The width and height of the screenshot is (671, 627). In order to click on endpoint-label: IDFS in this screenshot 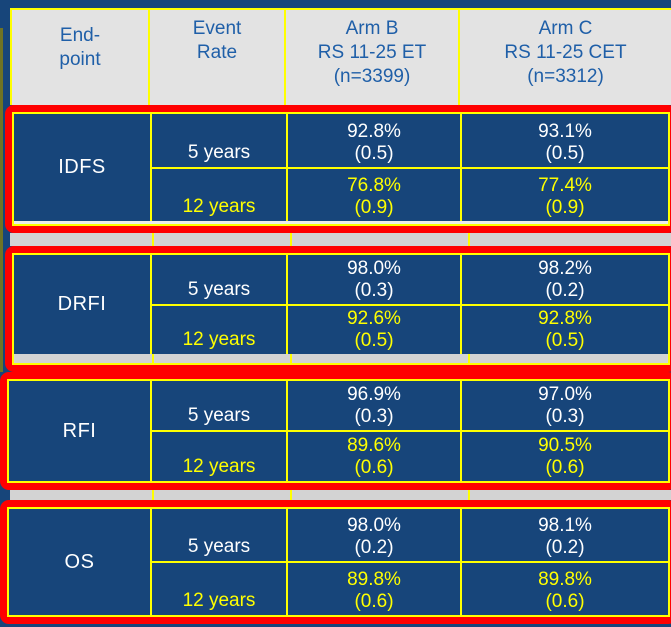, I will do `click(82, 167)`.